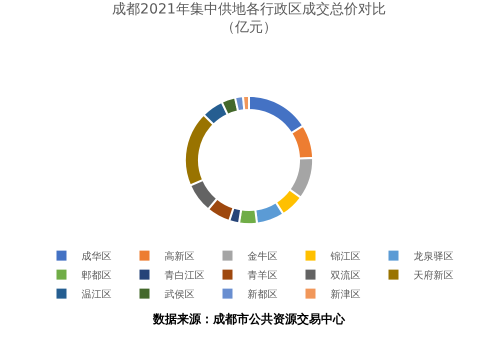 The image size is (498, 338). I want to click on legend-label: 成华区, so click(97, 256).